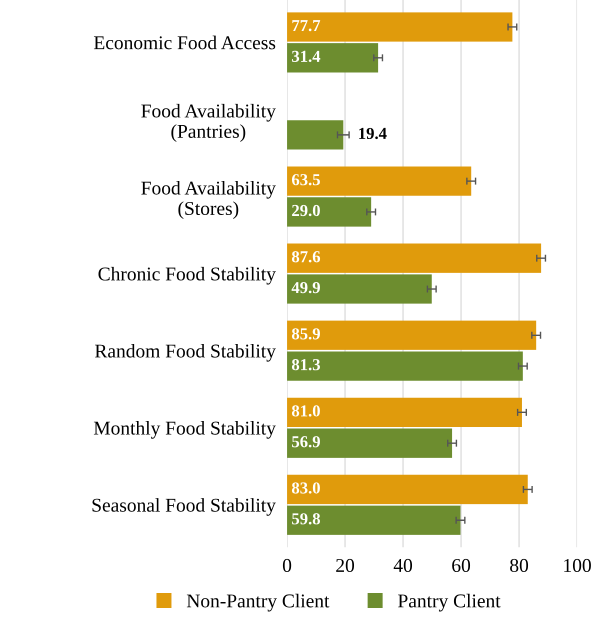 The height and width of the screenshot is (629, 598). Describe the element at coordinates (373, 134) in the screenshot. I see `data-label: 19.4` at that location.